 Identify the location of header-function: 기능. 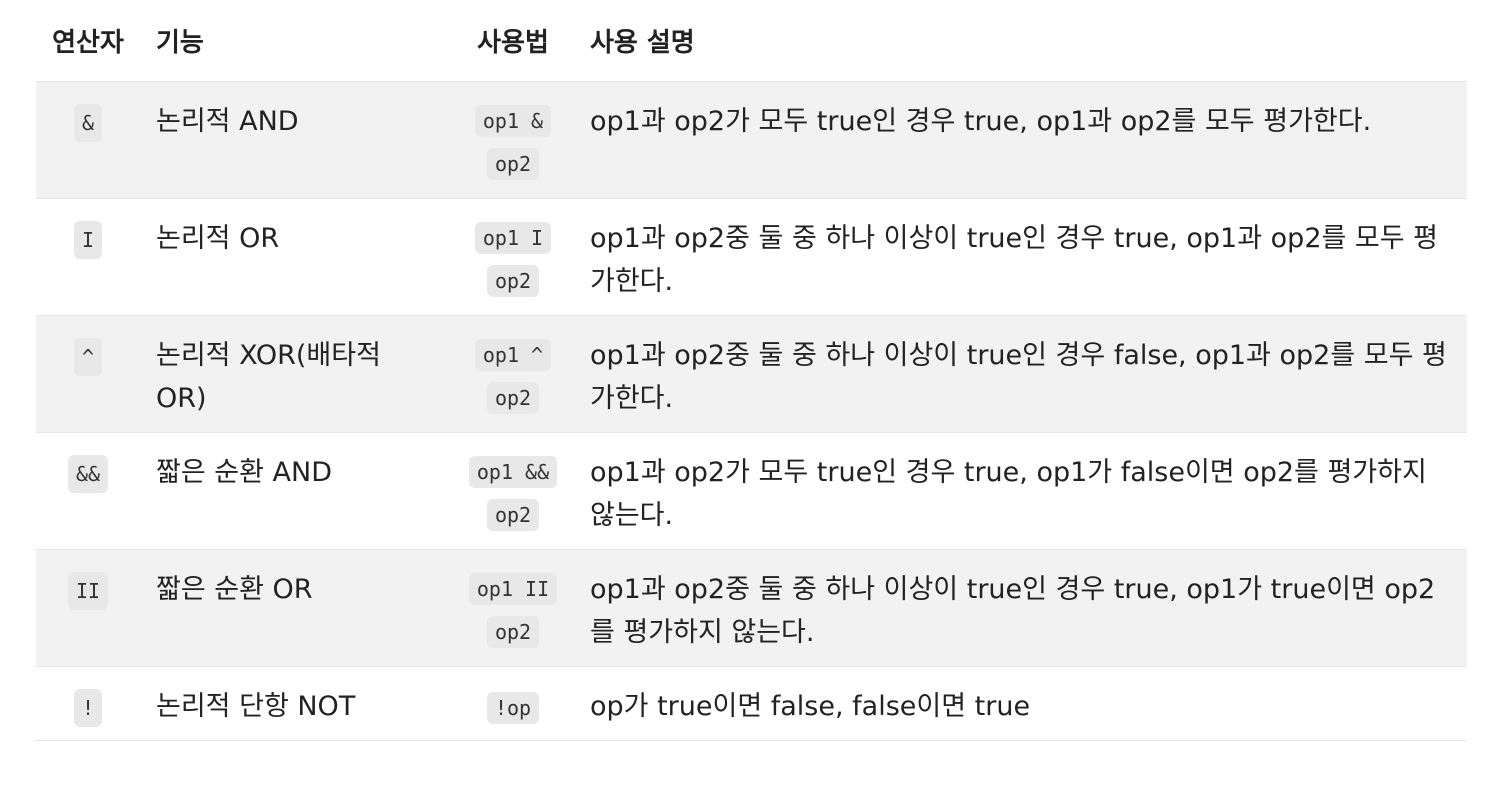
(289, 52).